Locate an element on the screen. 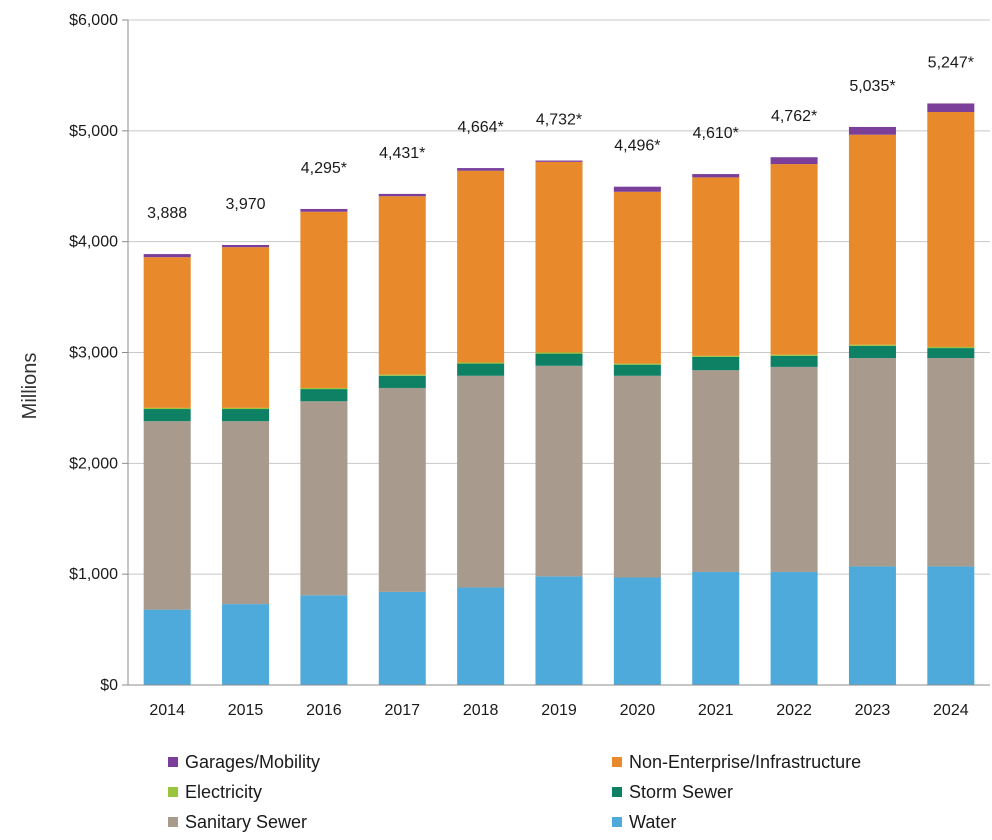 The width and height of the screenshot is (992, 840). bar-stack-2016 is located at coordinates (324, 446).